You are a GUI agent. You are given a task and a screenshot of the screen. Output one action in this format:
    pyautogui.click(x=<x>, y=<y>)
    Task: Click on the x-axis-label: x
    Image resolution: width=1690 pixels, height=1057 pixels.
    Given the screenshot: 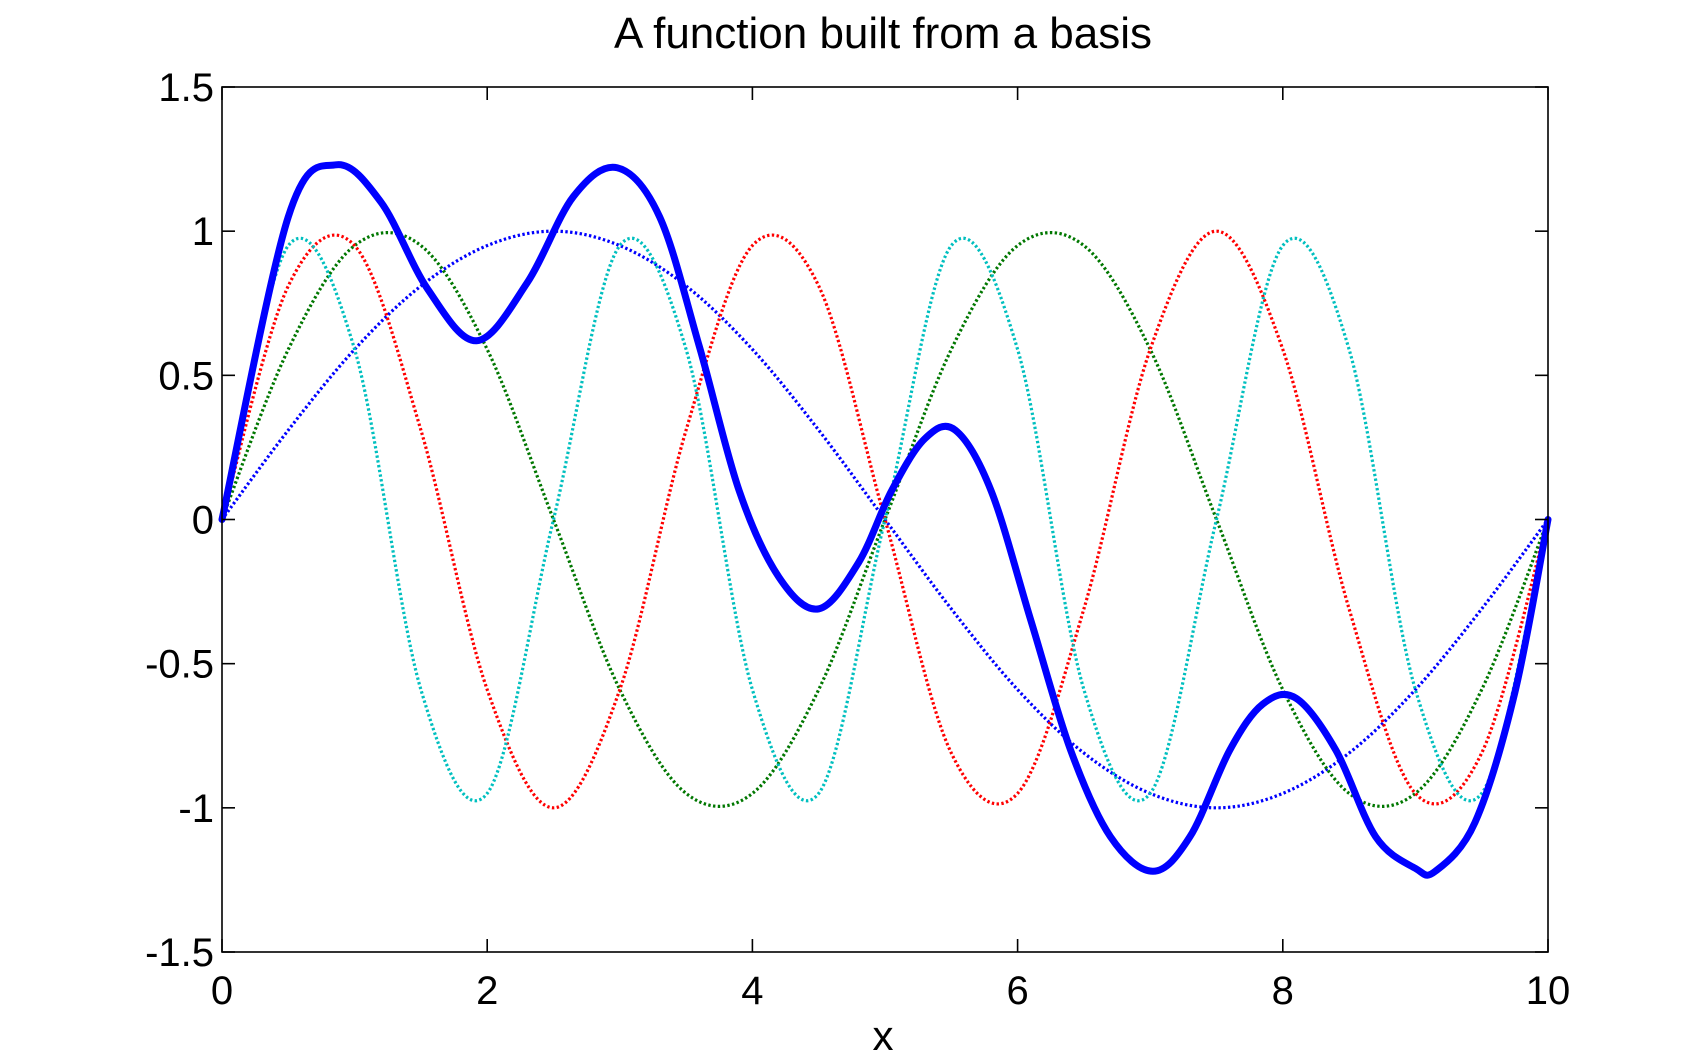 What is the action you would take?
    pyautogui.click(x=883, y=1034)
    